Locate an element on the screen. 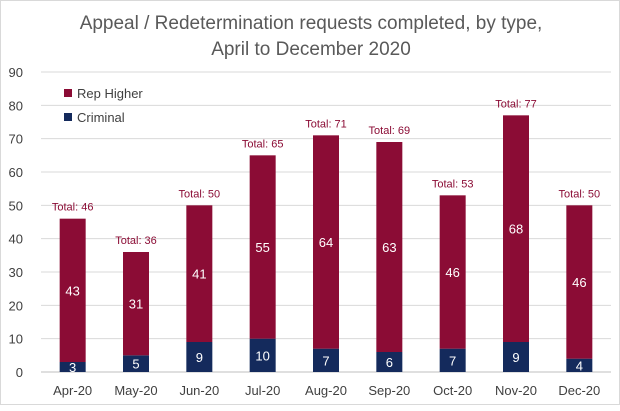 The height and width of the screenshot is (411, 620). data-label-criminal: 4 is located at coordinates (579, 365).